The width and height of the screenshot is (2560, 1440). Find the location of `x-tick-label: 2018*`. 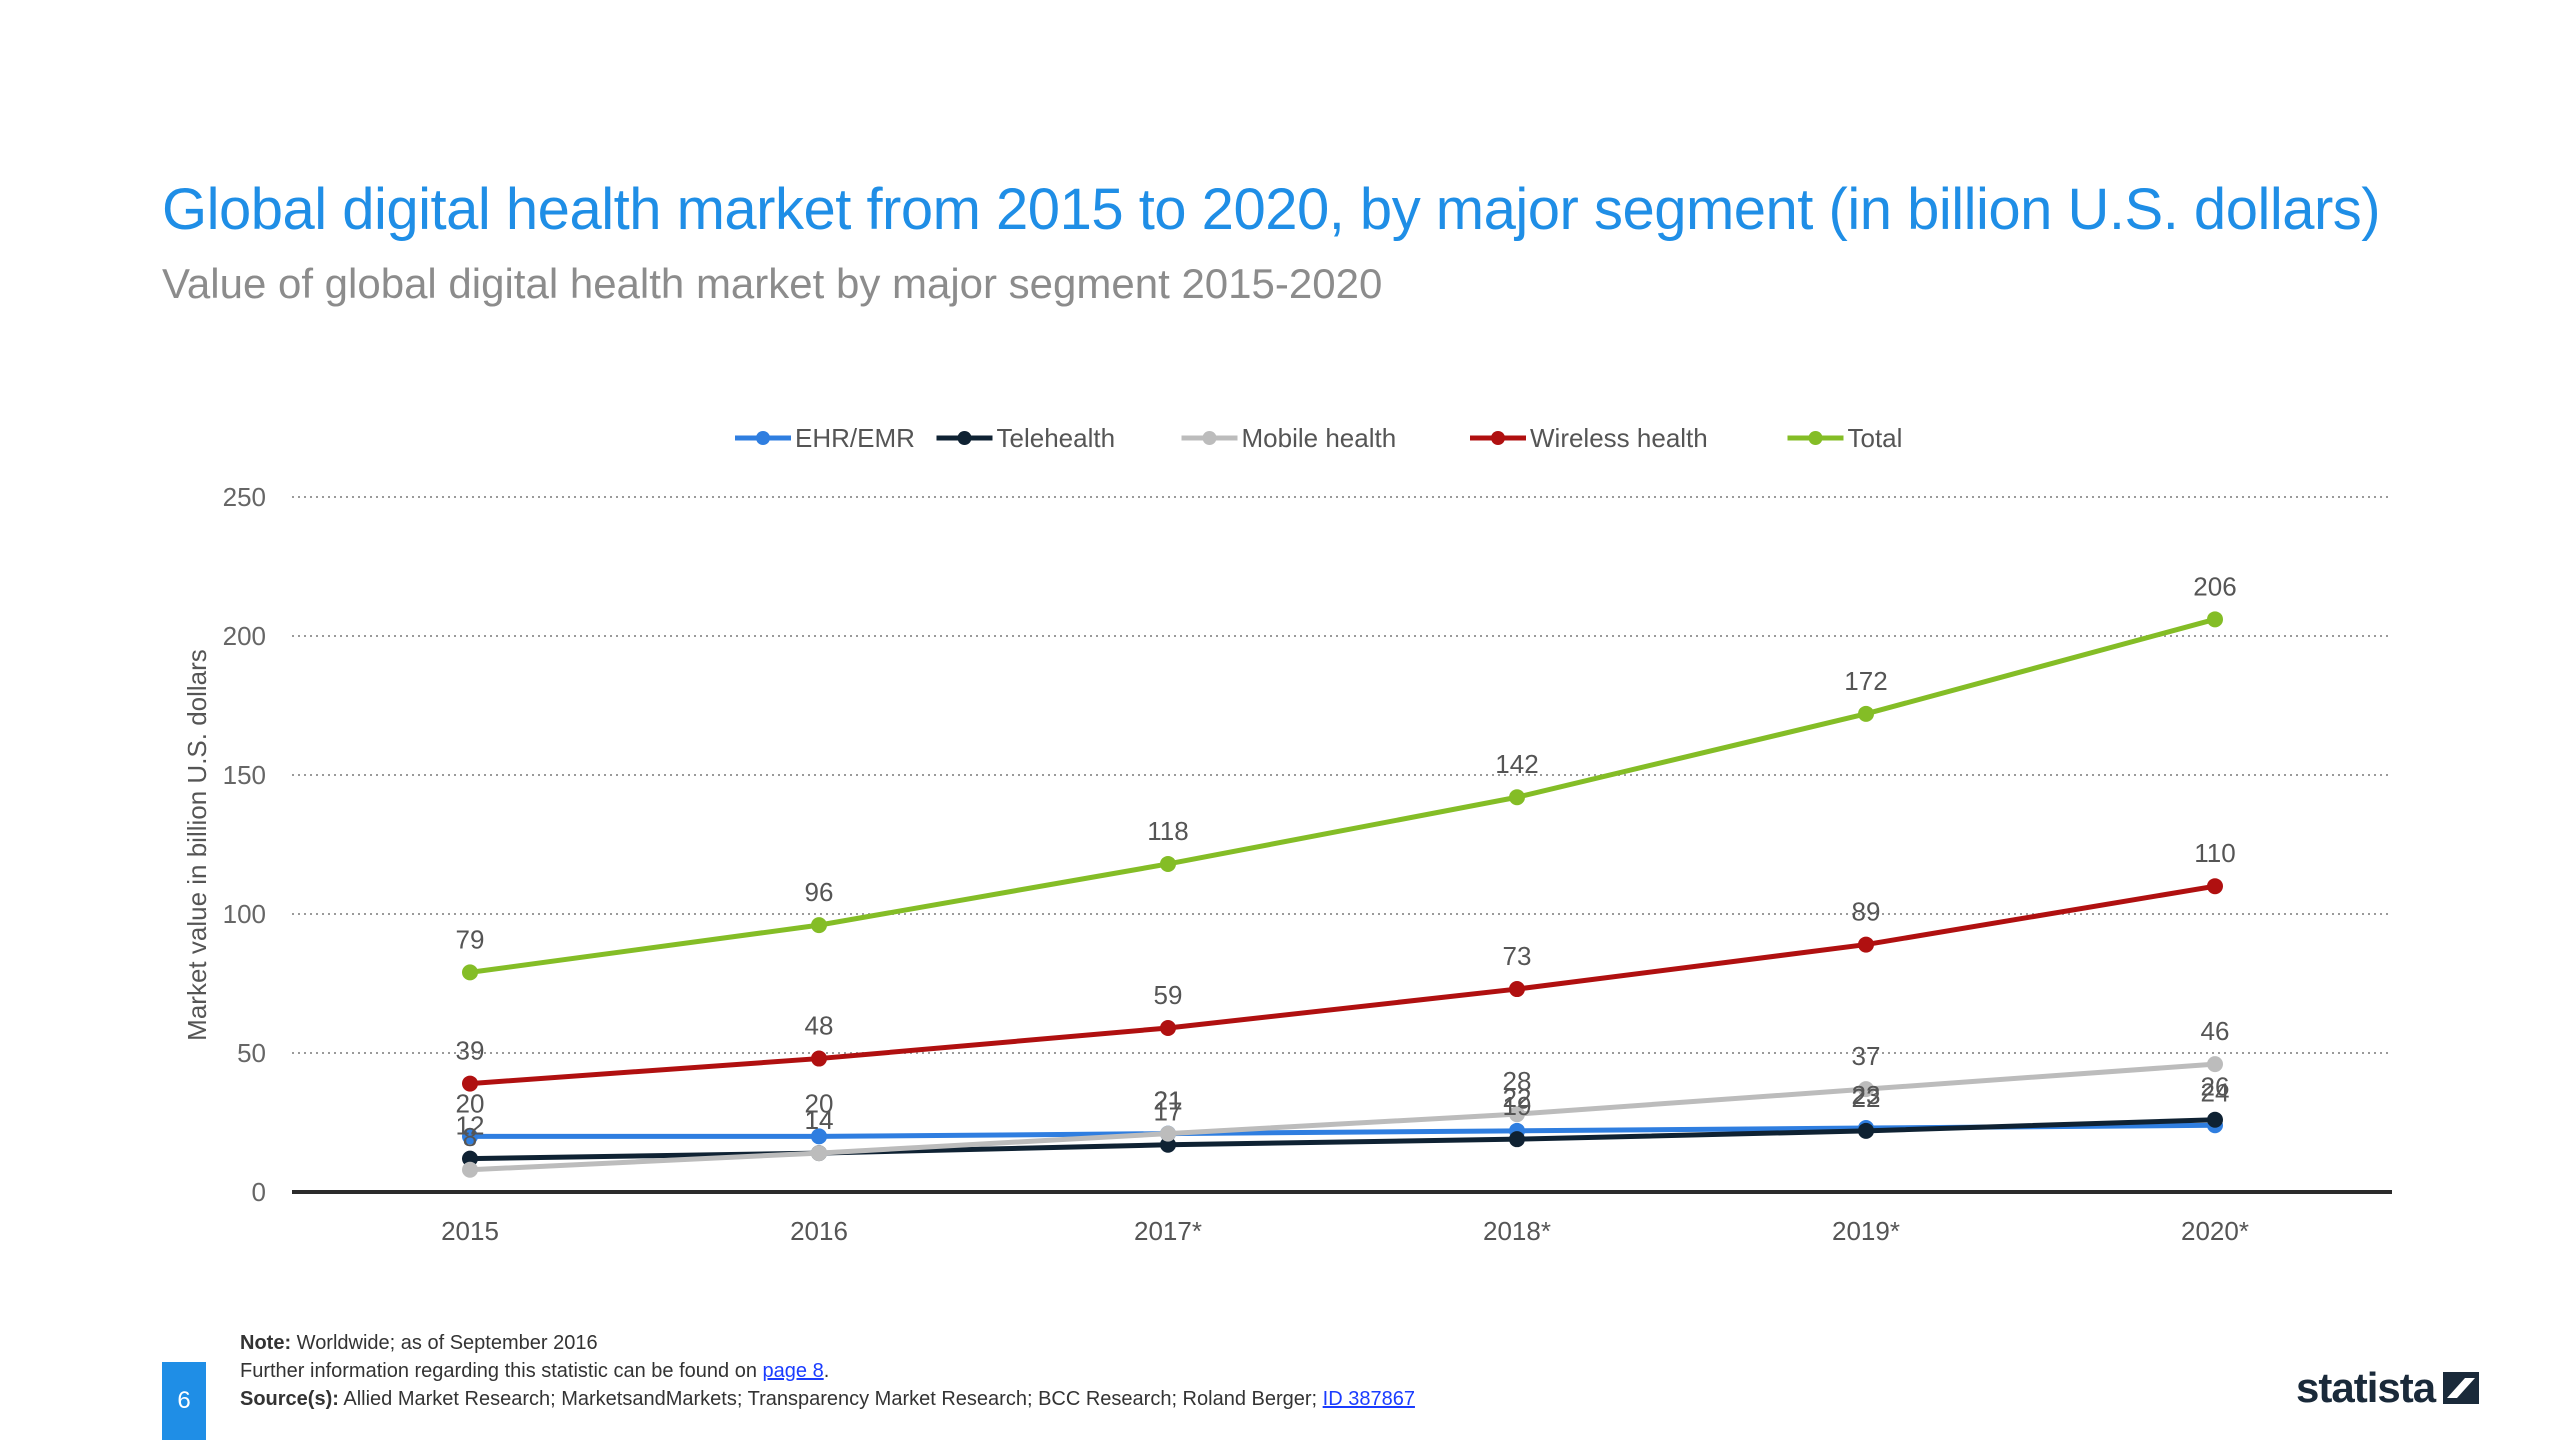

x-tick-label: 2018* is located at coordinates (1517, 1231).